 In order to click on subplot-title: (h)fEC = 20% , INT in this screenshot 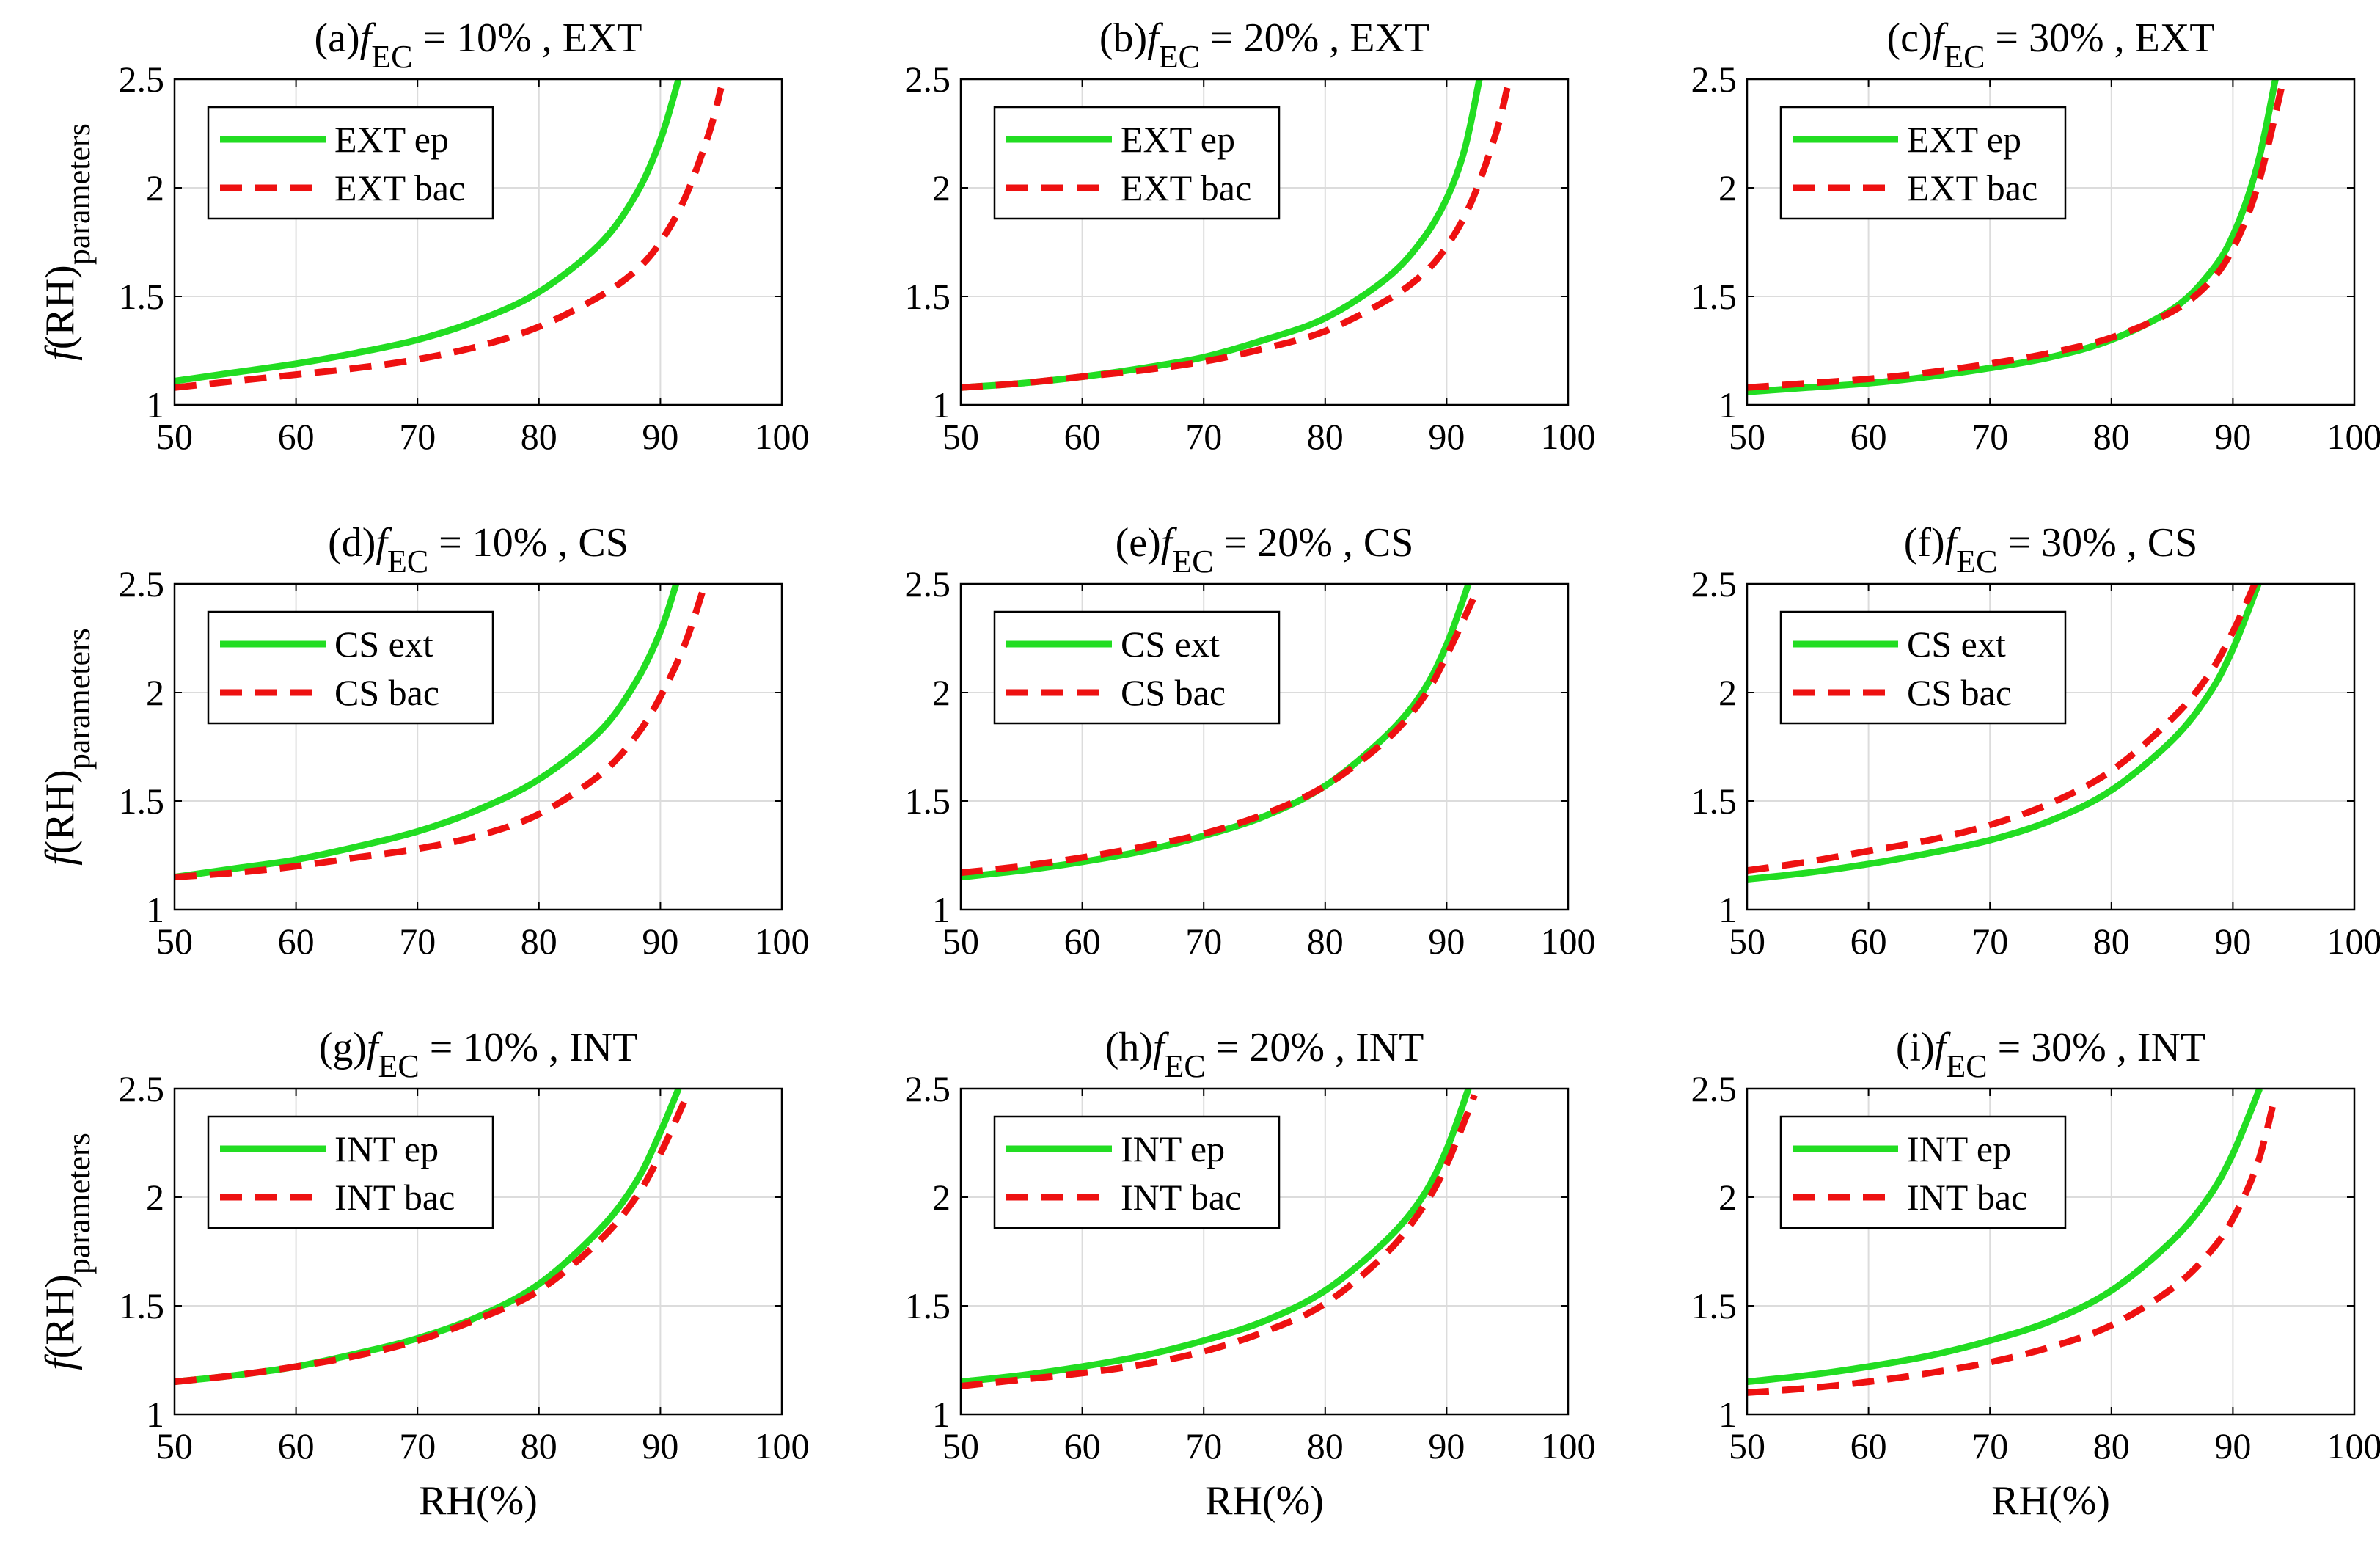, I will do `click(1265, 1054)`.